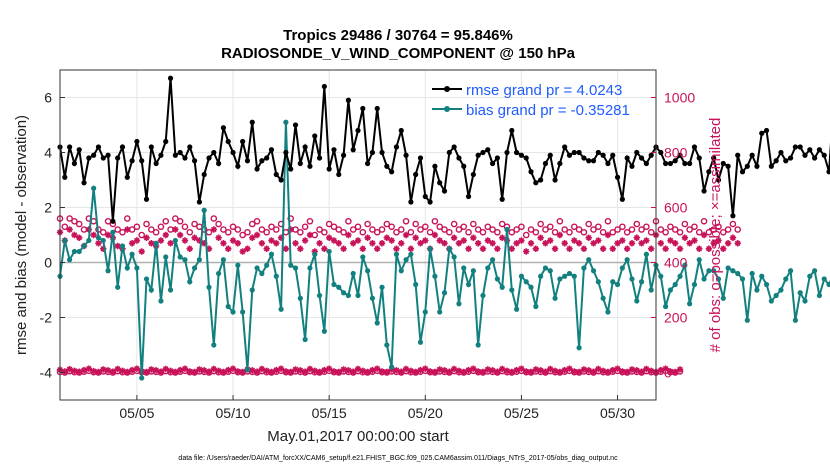 The width and height of the screenshot is (830, 470). Describe the element at coordinates (676, 318) in the screenshot. I see `y-right-tick-label: 200` at that location.